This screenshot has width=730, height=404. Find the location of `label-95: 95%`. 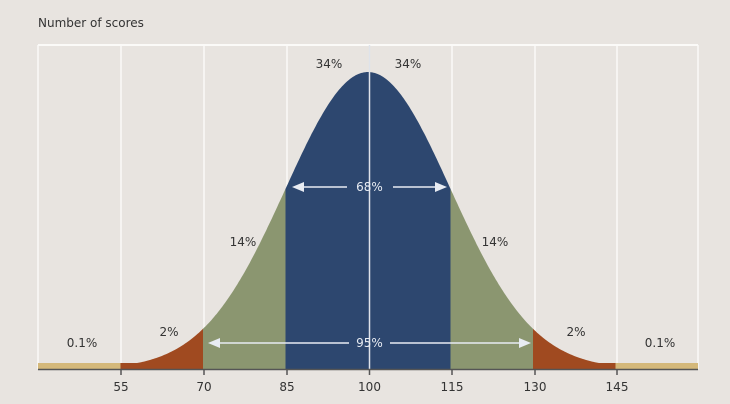

label-95: 95% is located at coordinates (369, 343).